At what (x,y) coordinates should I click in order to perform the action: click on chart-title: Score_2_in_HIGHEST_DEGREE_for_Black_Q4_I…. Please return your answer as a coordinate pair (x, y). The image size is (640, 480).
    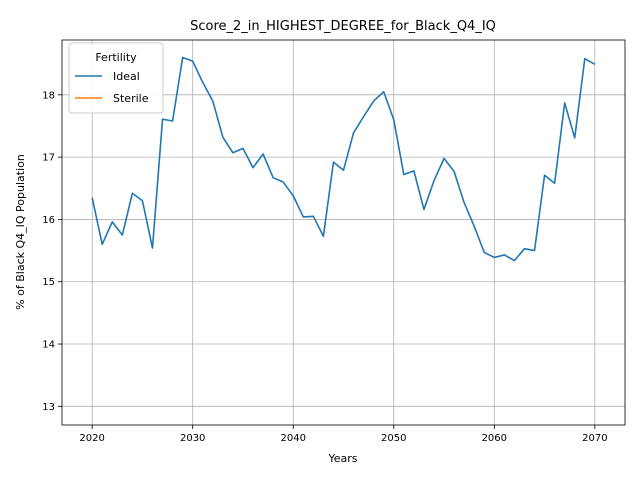
    Looking at the image, I should click on (343, 26).